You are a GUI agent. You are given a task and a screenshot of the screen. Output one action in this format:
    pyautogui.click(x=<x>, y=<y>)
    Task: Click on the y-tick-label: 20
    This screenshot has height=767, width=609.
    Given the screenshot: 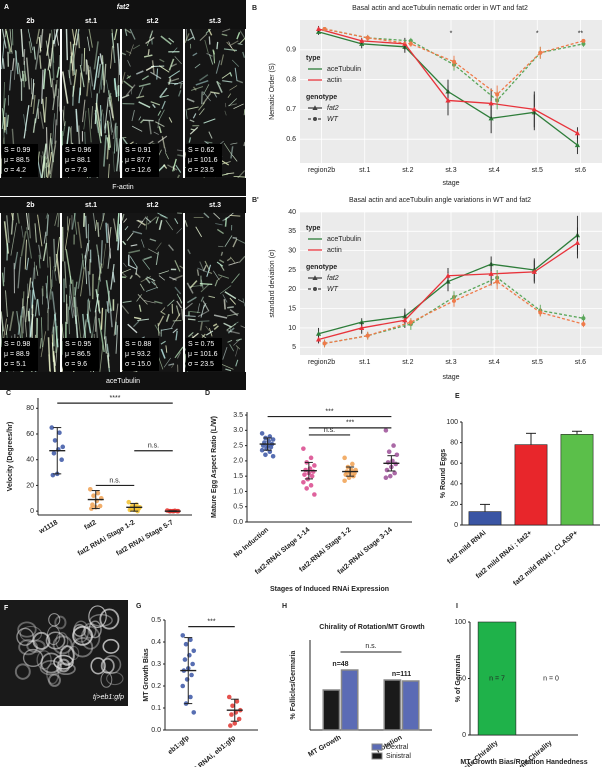 What is the action you would take?
    pyautogui.click(x=454, y=504)
    